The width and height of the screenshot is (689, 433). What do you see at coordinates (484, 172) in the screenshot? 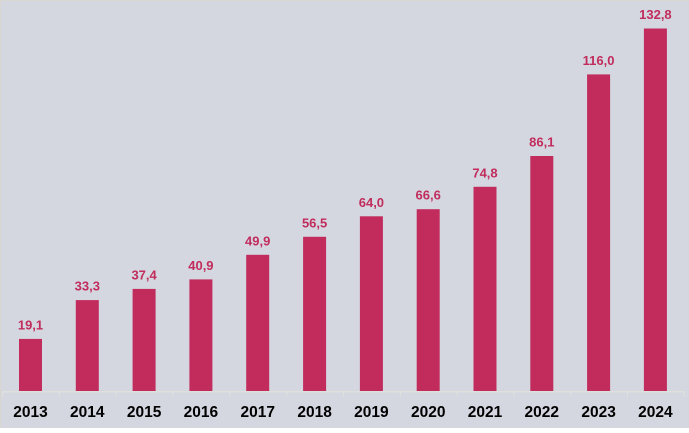
I see `svg-text: 74,8` at bounding box center [484, 172].